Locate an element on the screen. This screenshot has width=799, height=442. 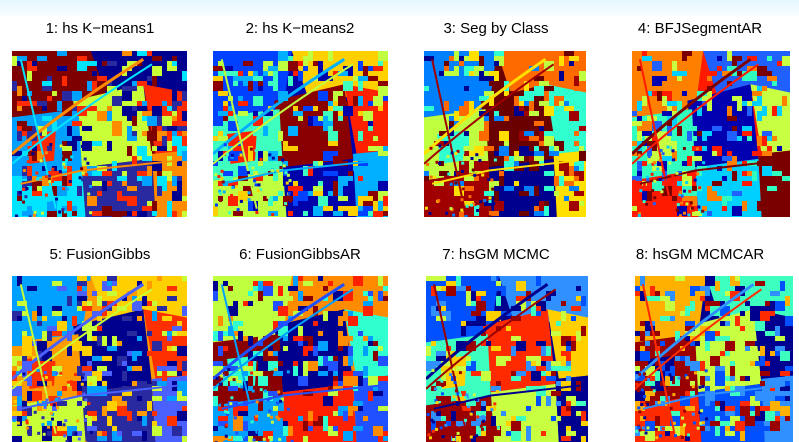
panel-6-map is located at coordinates (300, 359).